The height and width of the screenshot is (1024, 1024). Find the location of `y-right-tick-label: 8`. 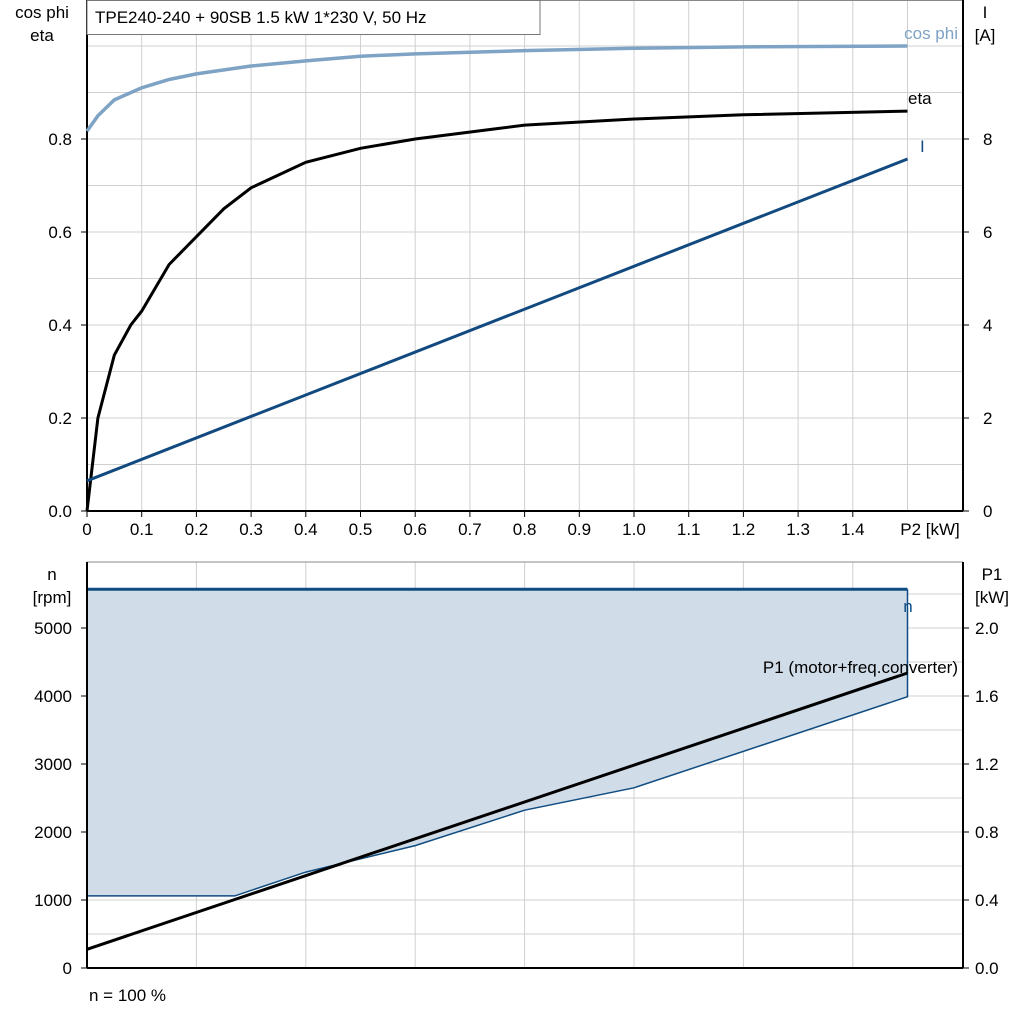

y-right-tick-label: 8 is located at coordinates (987, 139).